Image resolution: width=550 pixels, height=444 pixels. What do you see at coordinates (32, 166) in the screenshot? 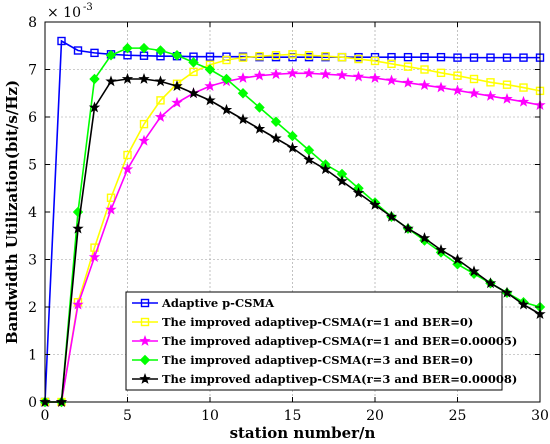
I see `y-tick-label: 5` at bounding box center [32, 166].